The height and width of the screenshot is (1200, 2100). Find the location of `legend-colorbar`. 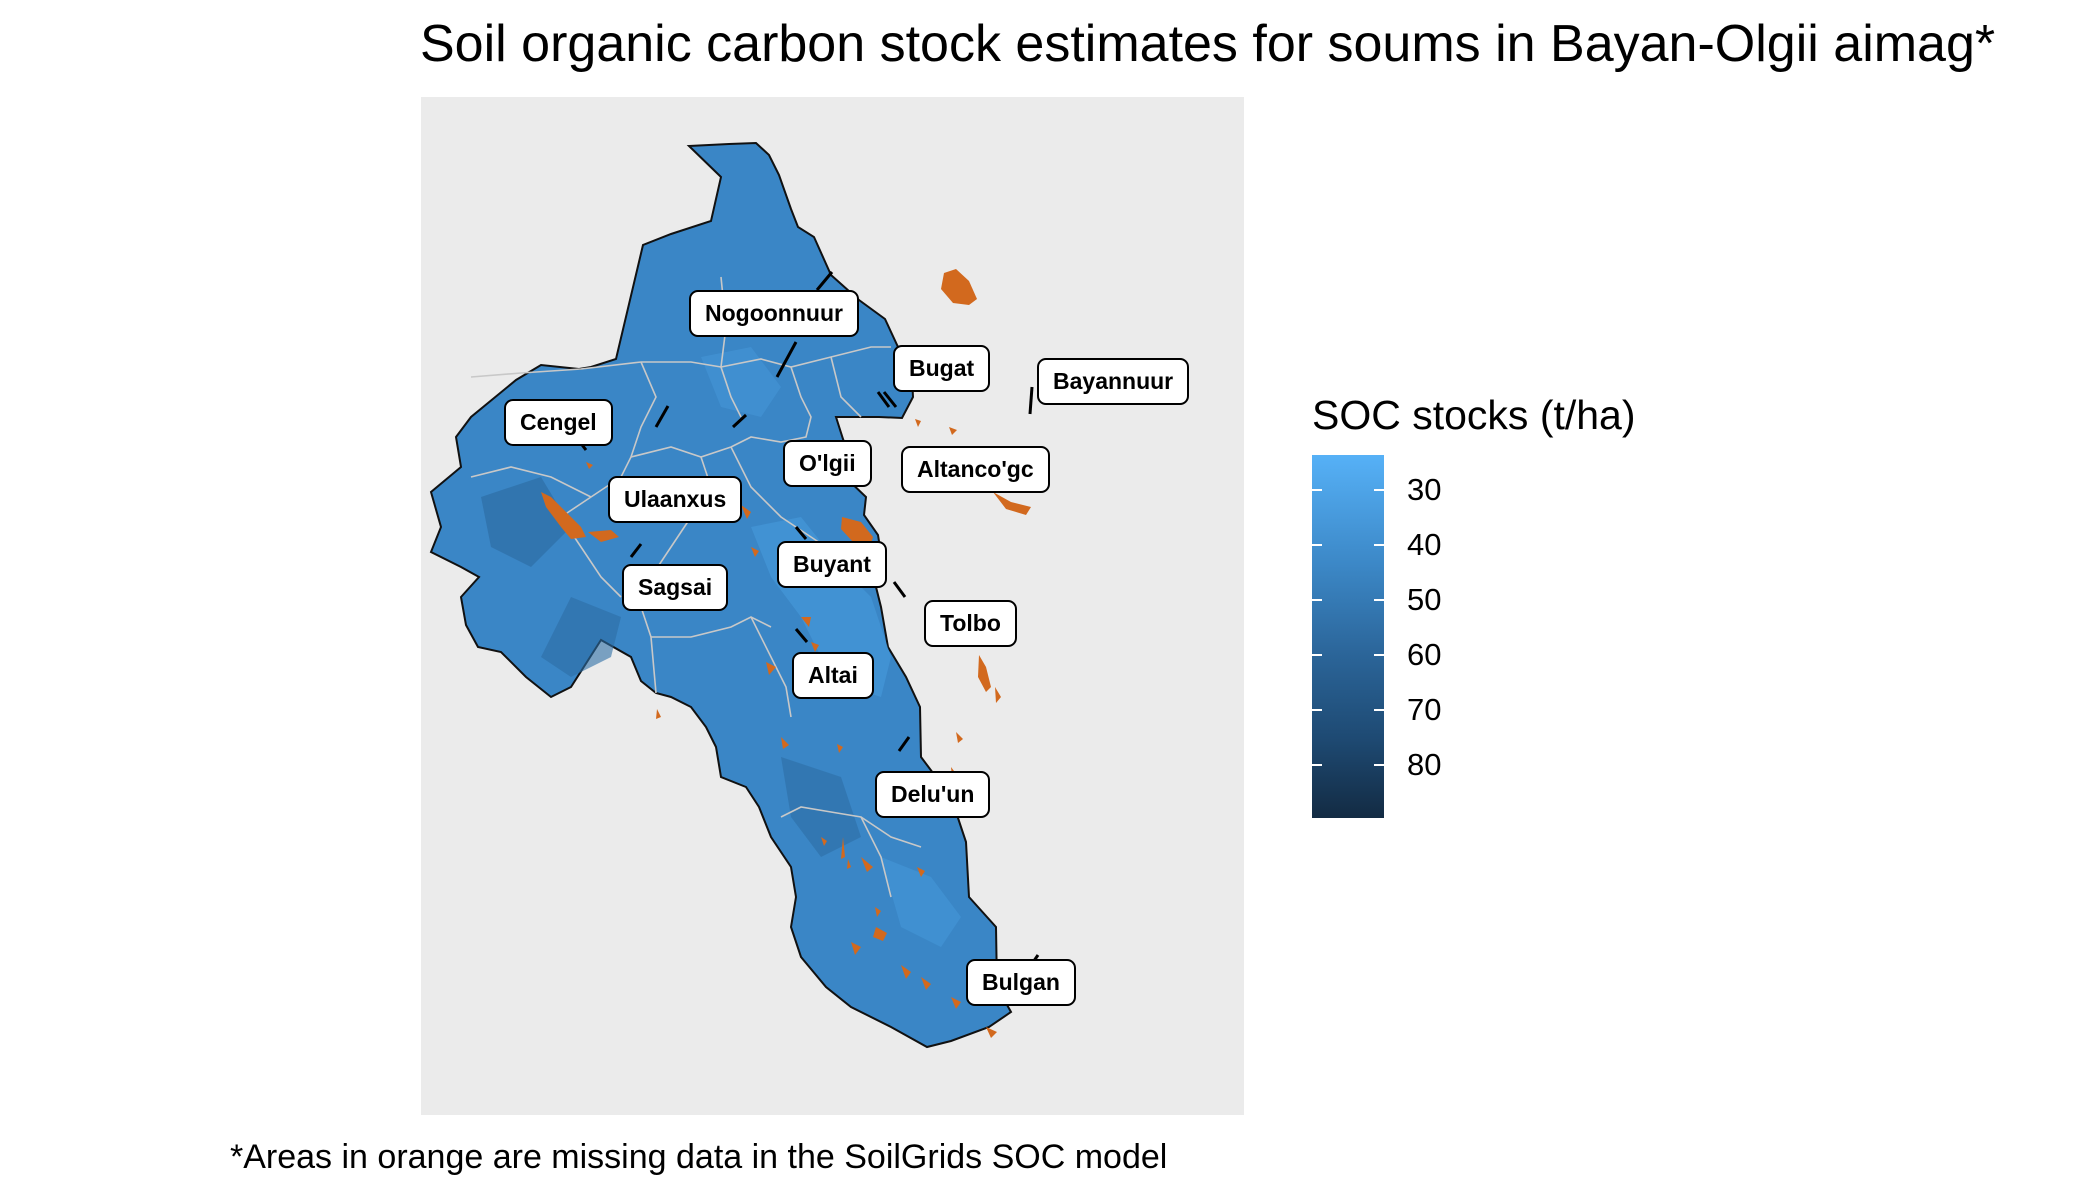

legend-colorbar is located at coordinates (1348, 636).